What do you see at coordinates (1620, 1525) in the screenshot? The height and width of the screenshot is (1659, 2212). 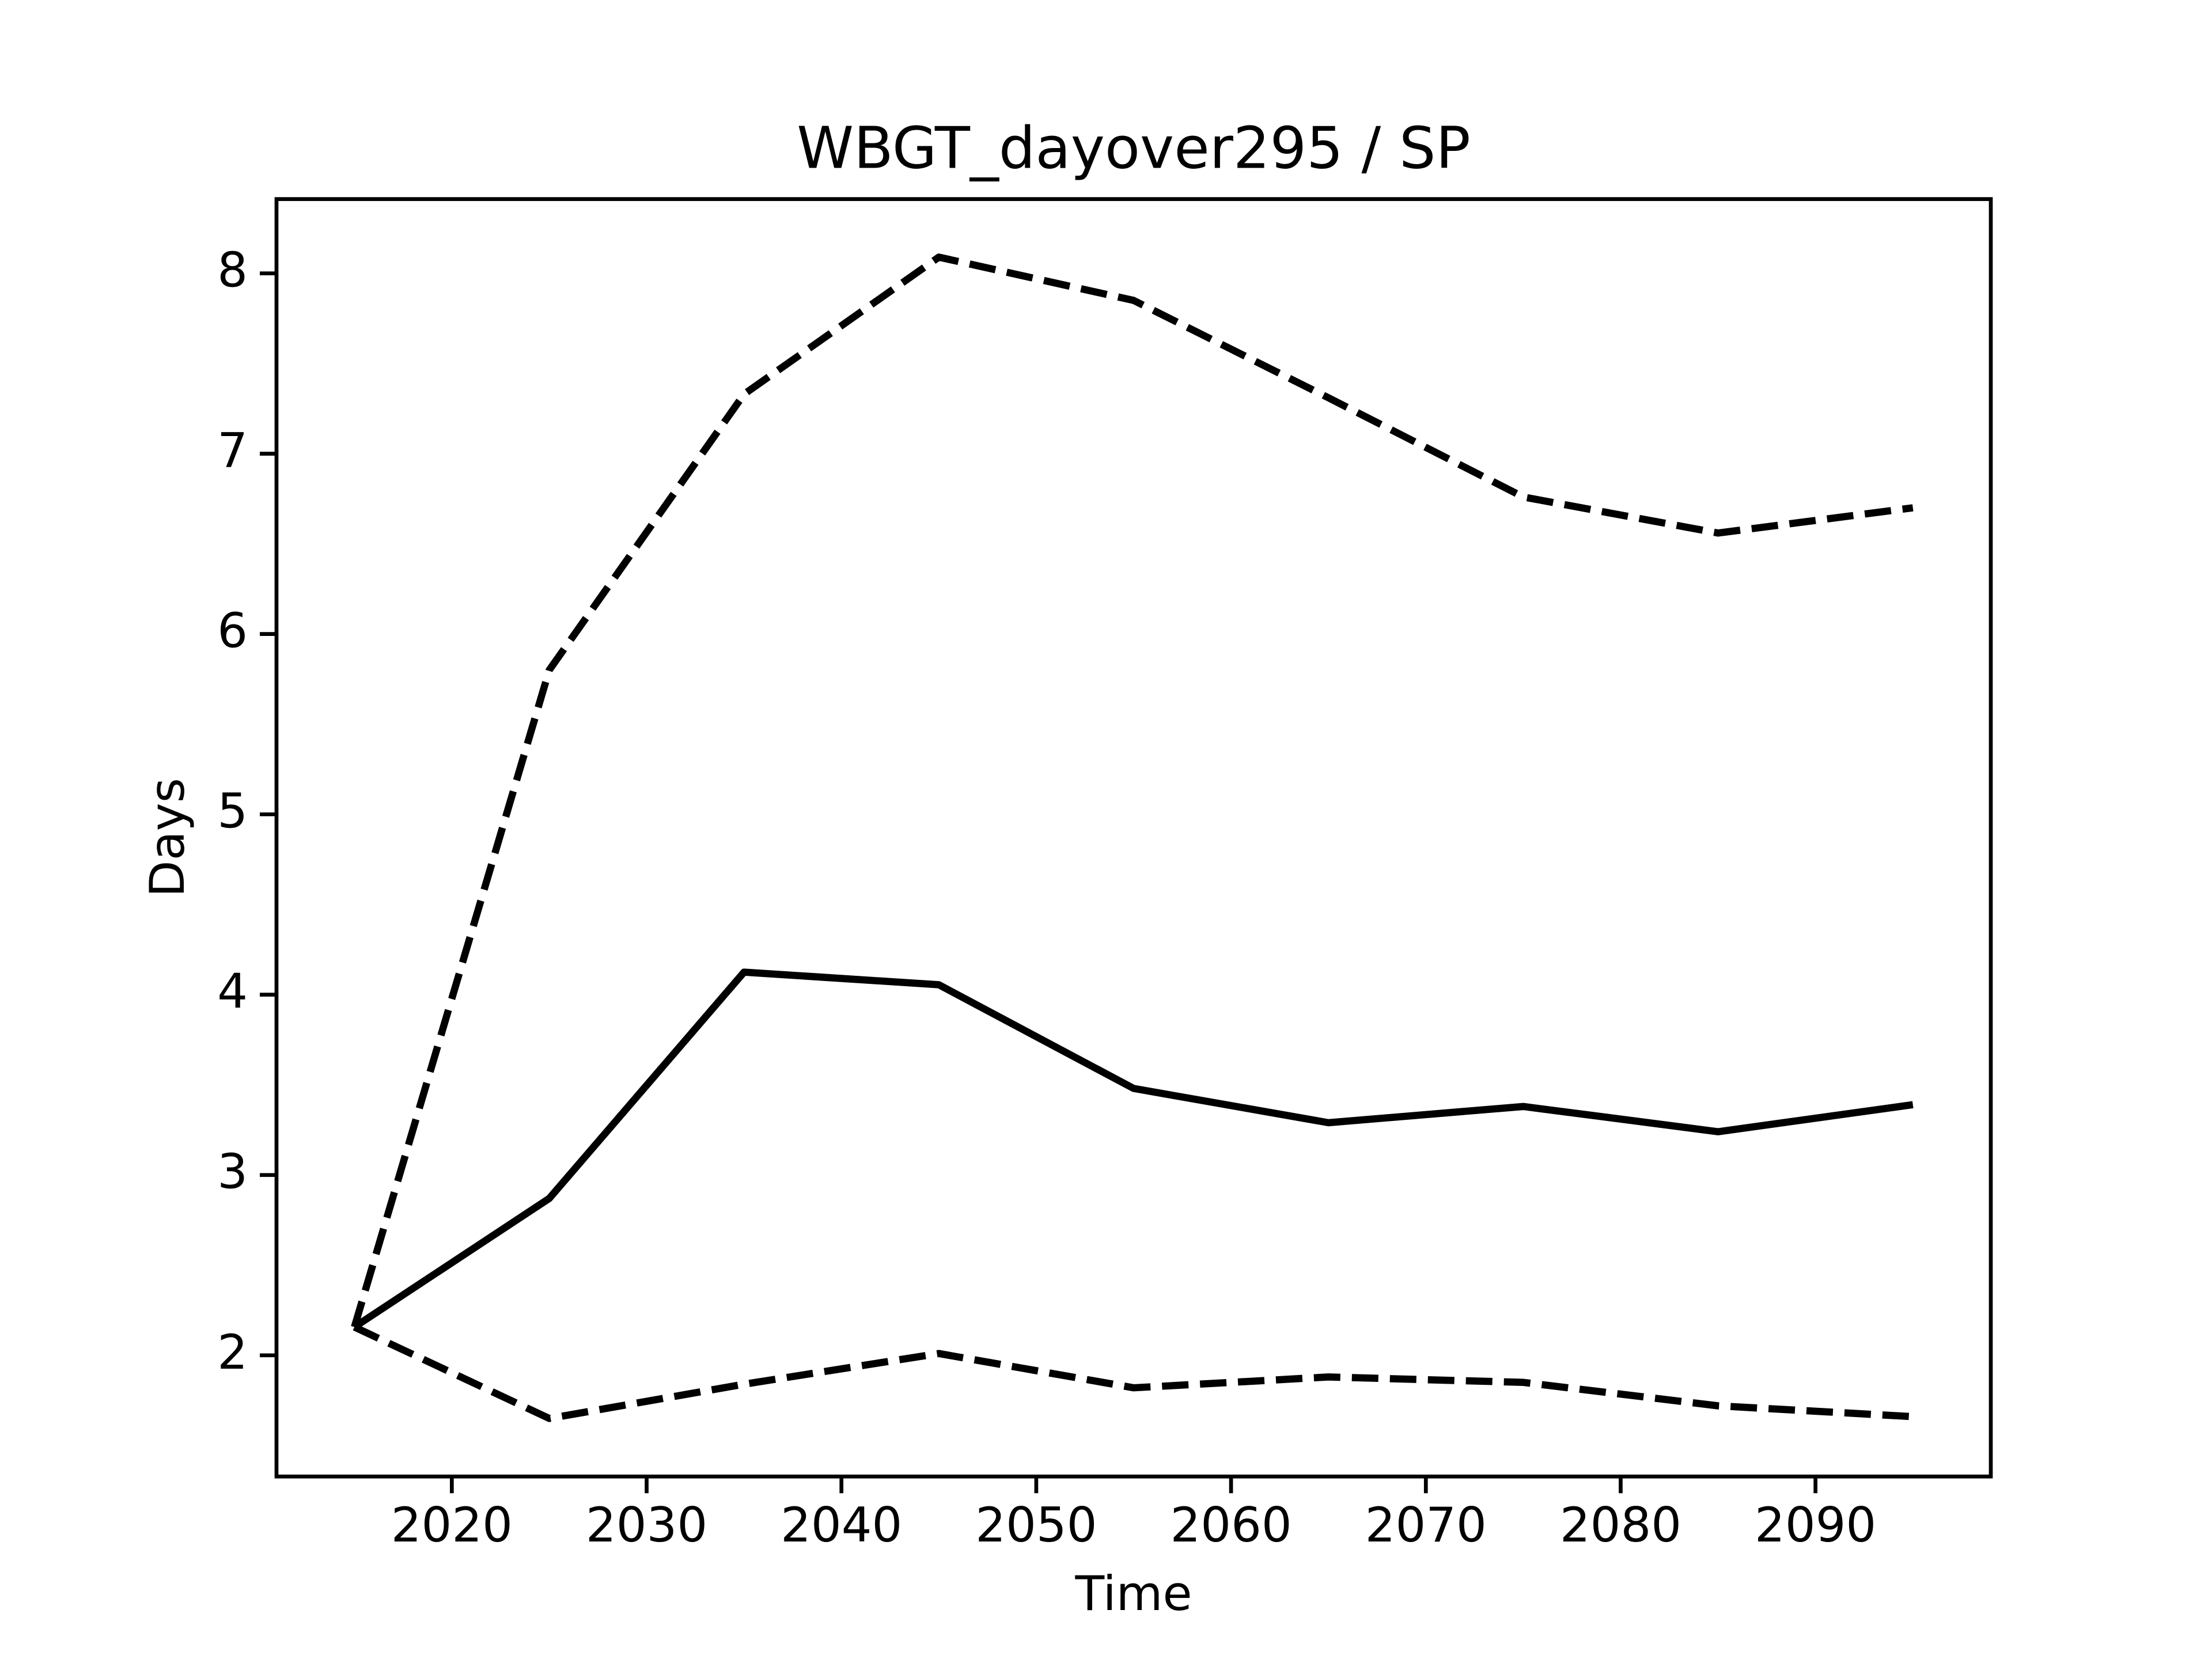 I see `x-tick-label: 2080` at bounding box center [1620, 1525].